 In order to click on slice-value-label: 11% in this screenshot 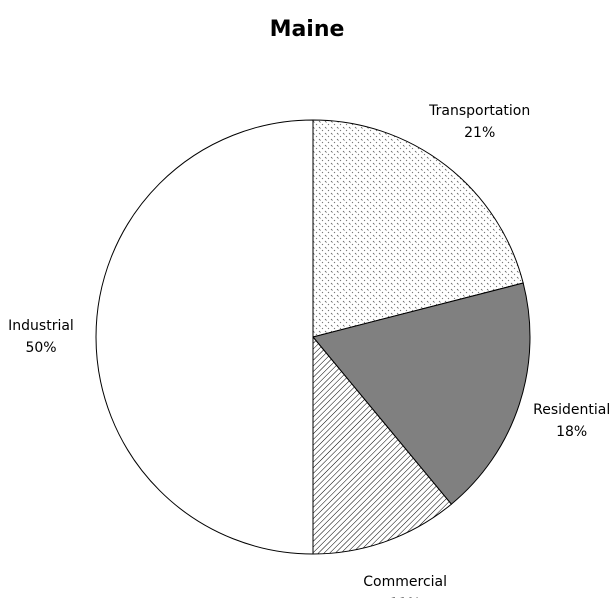, I will do `click(405, 597)`.